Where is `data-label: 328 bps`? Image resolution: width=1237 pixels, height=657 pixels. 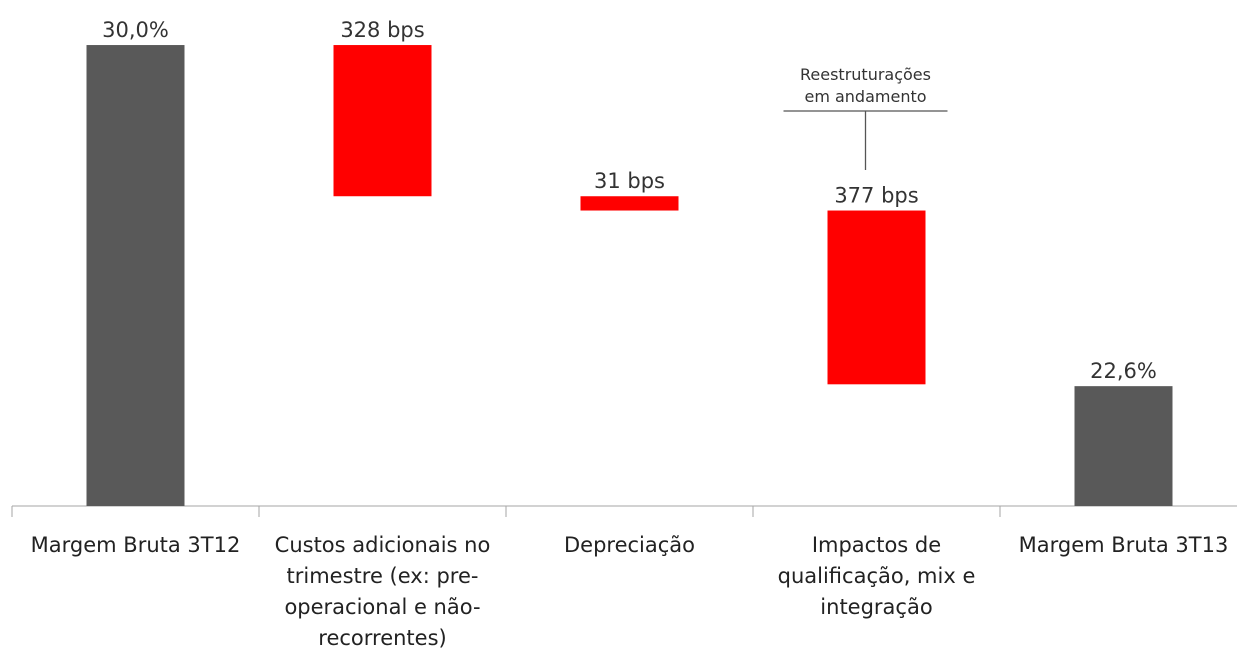
data-label: 328 bps is located at coordinates (382, 30).